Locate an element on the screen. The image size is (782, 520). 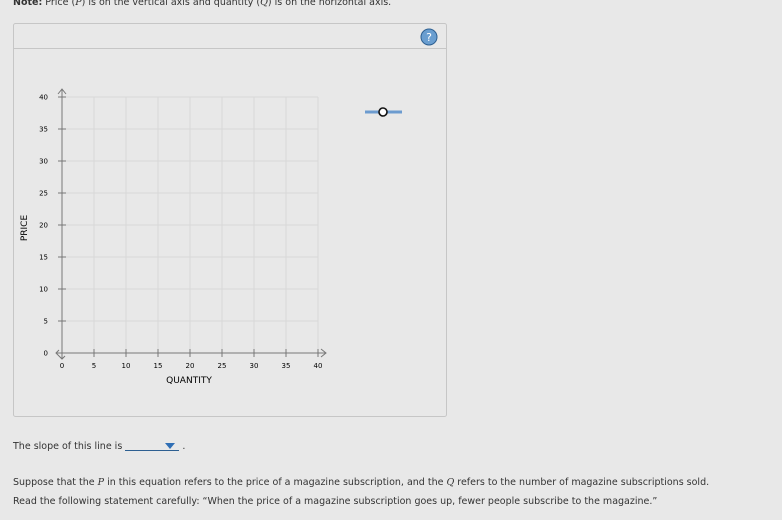
note-label: Note: is located at coordinates (28, 4).